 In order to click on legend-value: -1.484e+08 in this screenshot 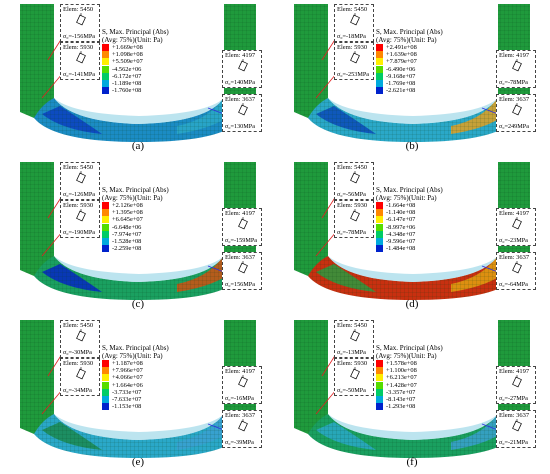, I will do `click(401, 249)`.